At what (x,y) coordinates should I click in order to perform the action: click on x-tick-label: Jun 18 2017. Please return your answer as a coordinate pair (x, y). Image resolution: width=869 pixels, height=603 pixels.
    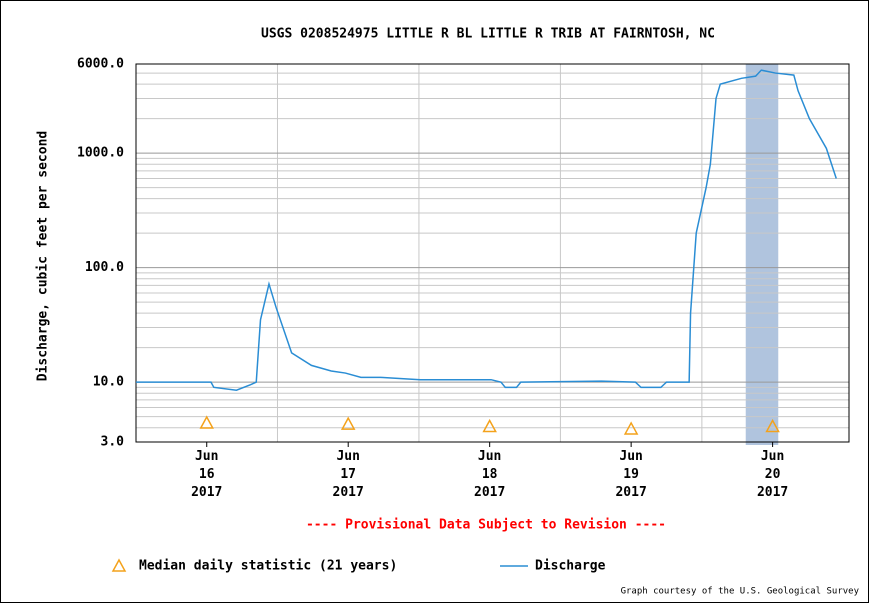
    Looking at the image, I should click on (490, 474).